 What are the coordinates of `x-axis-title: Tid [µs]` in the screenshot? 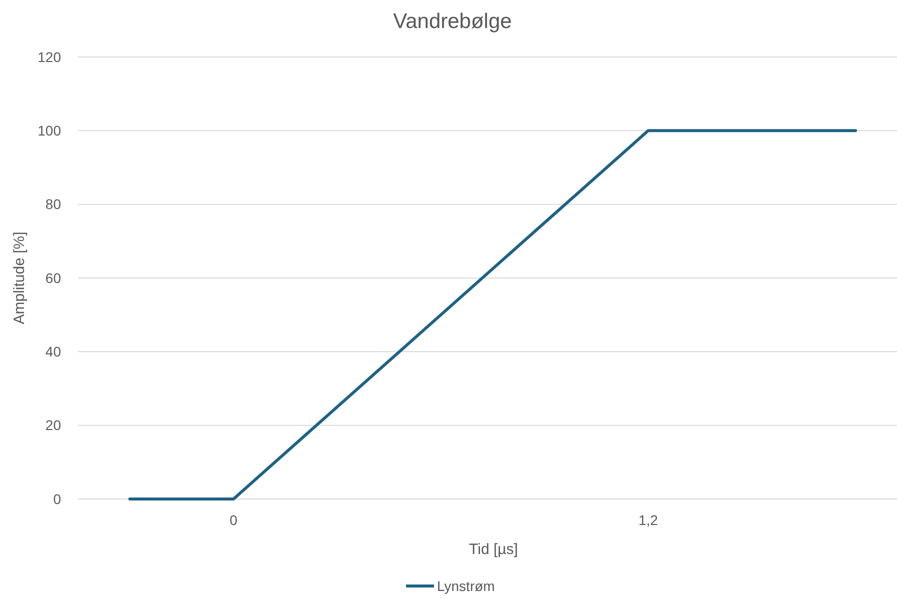 It's located at (493, 549).